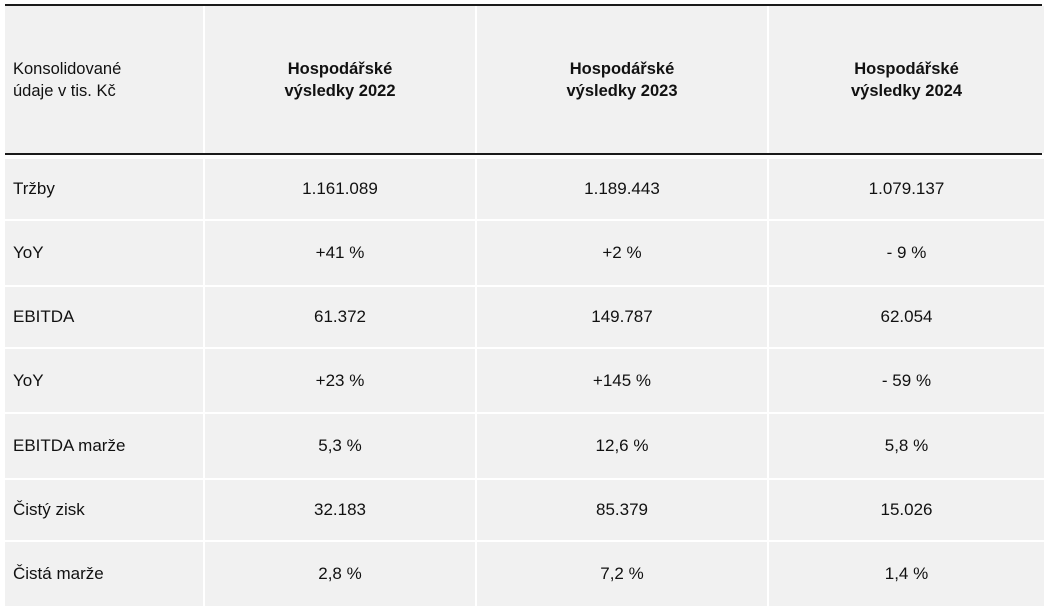 Image resolution: width=1046 pixels, height=616 pixels. I want to click on value-2022: 5,3 %, so click(340, 446).